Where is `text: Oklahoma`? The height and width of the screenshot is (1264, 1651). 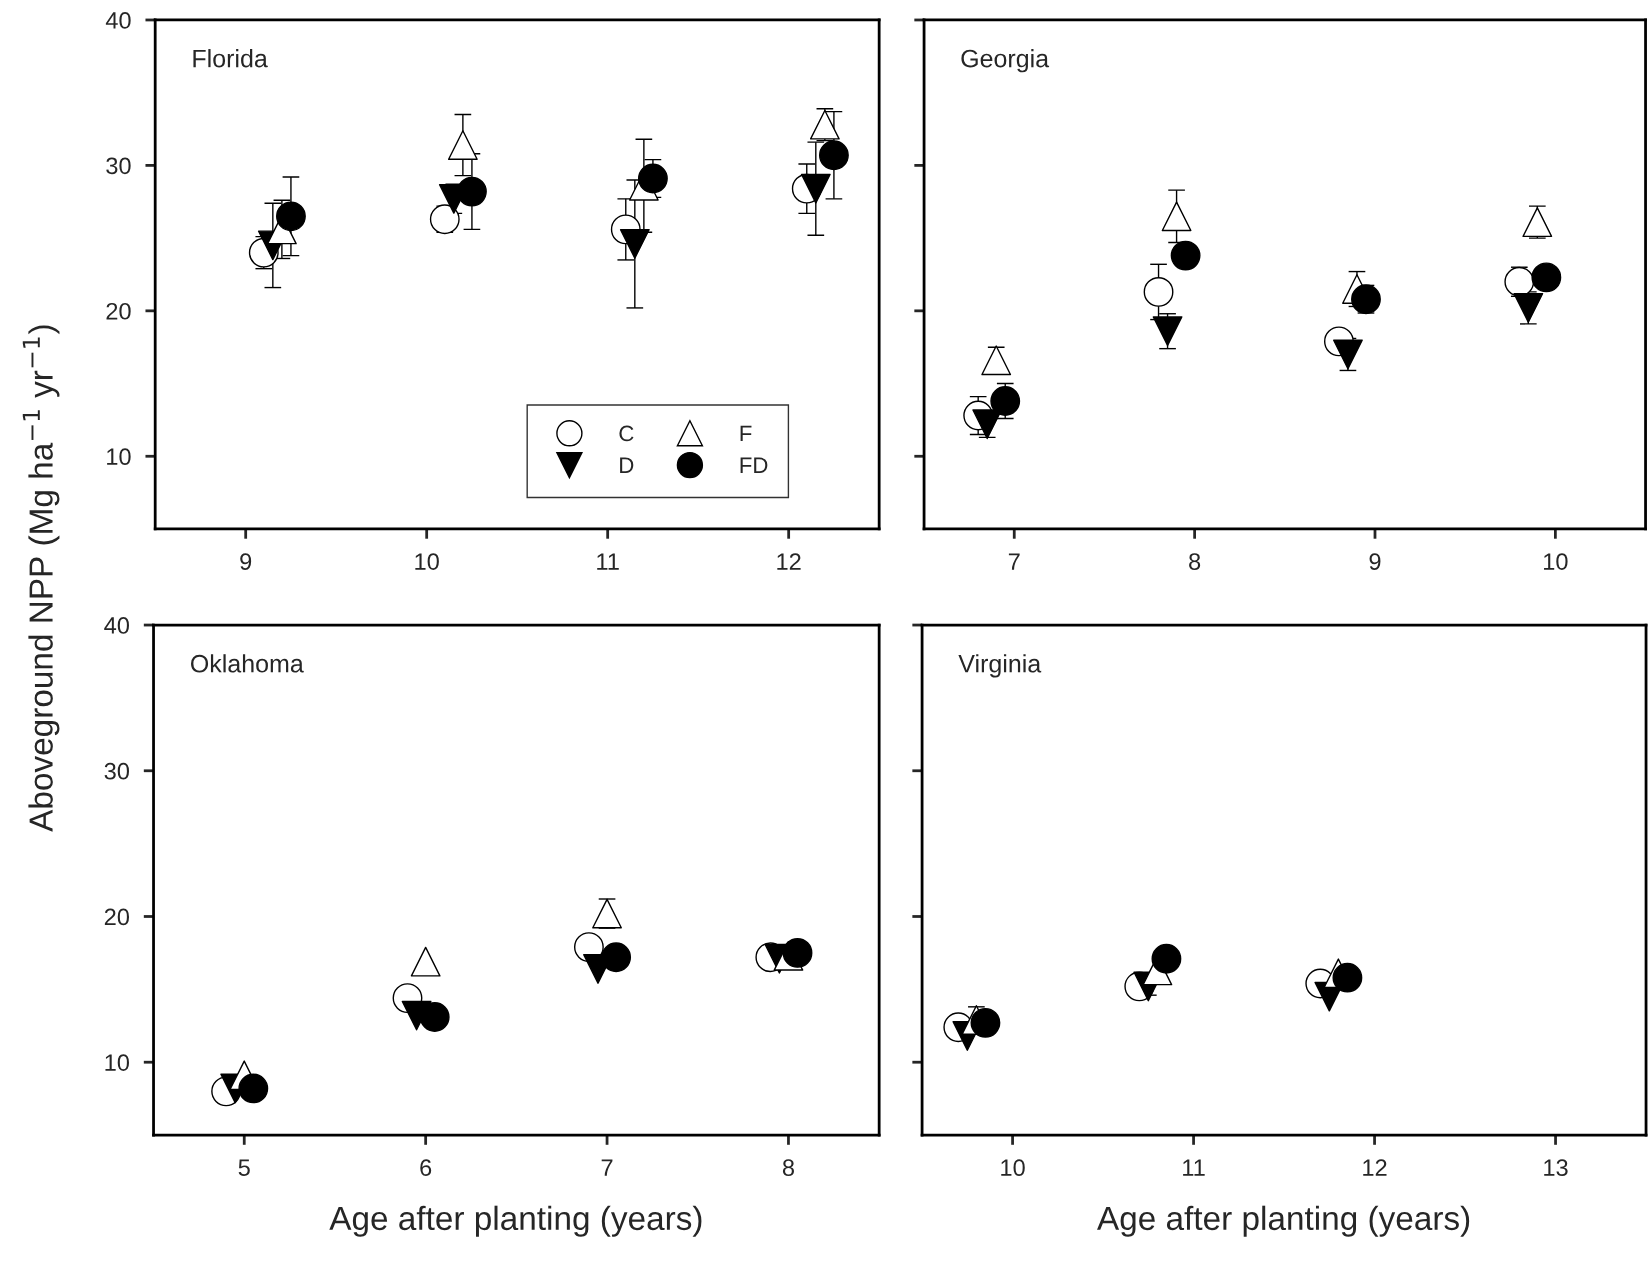
text: Oklahoma is located at coordinates (247, 663).